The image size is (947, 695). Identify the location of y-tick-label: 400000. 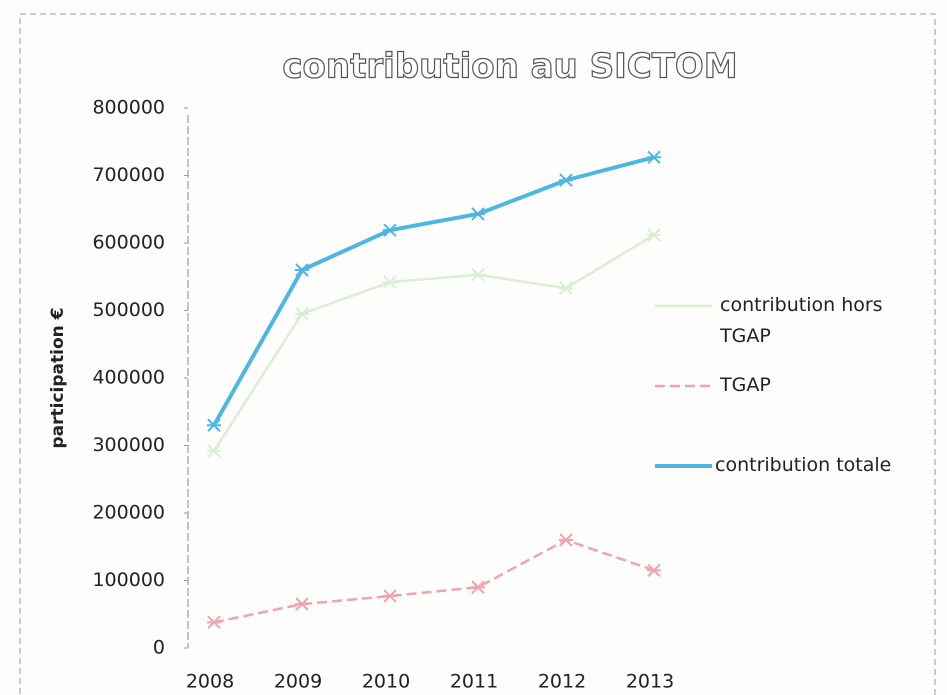
(128, 378).